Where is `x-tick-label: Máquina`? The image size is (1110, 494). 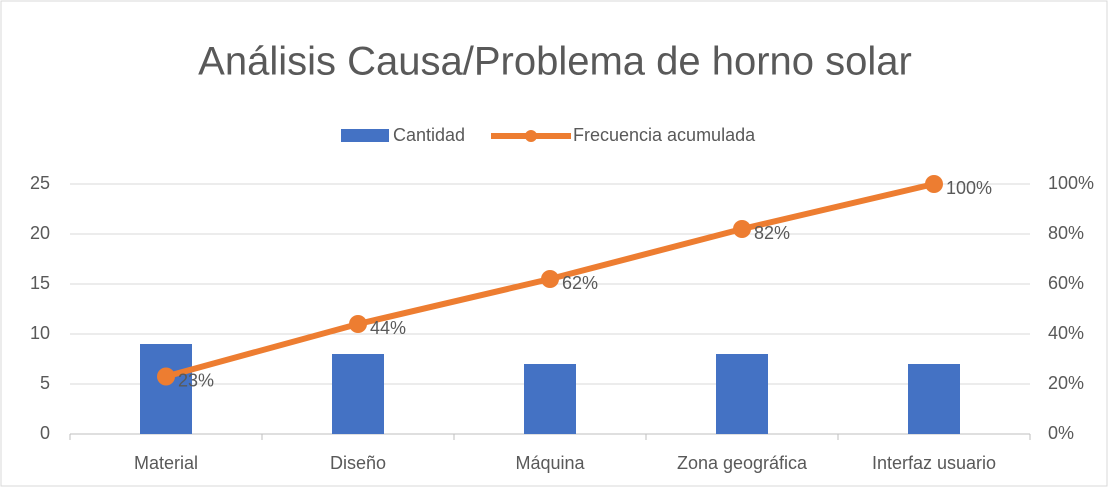
x-tick-label: Máquina is located at coordinates (550, 463).